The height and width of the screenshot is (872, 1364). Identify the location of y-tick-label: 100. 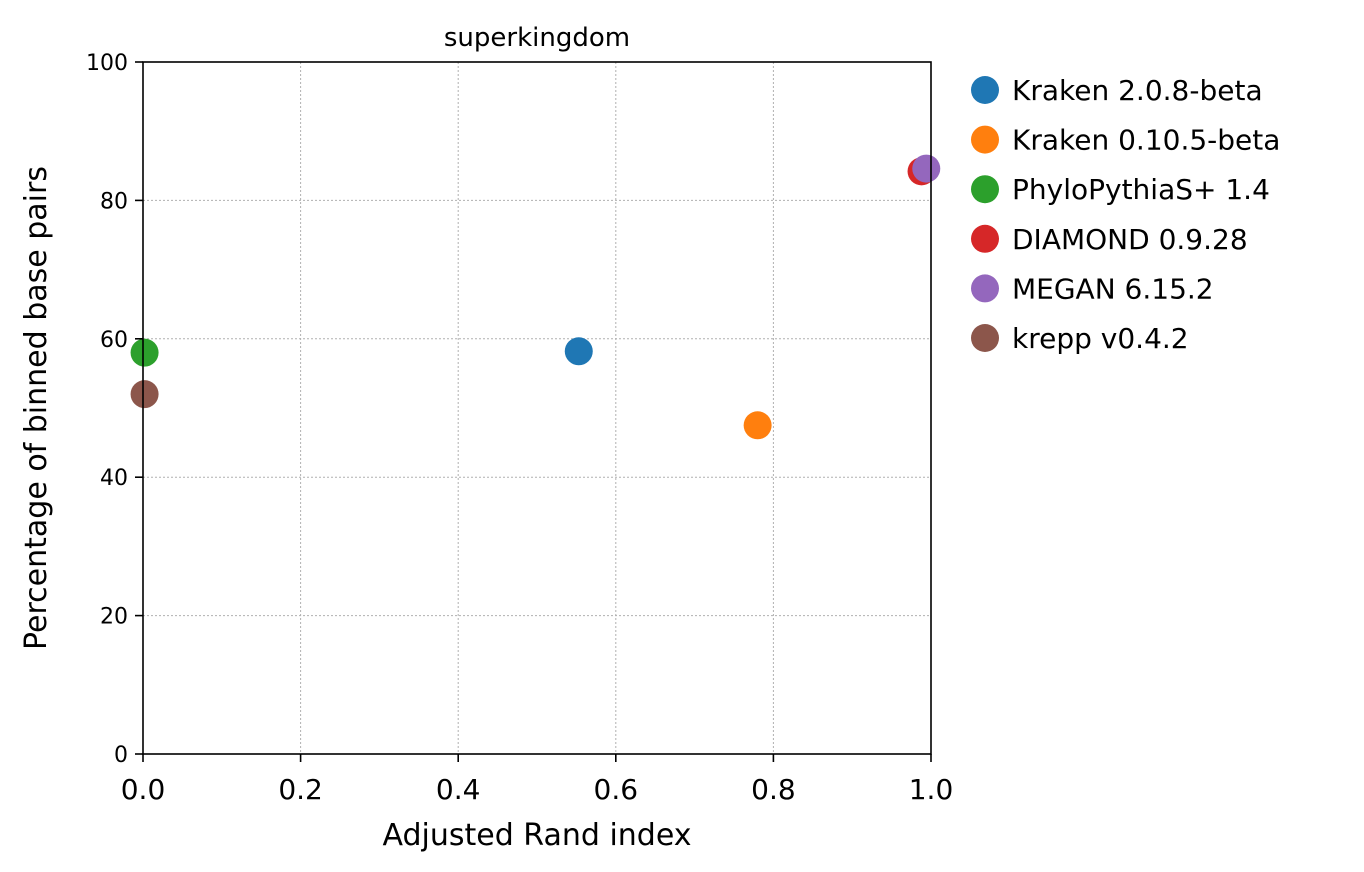
(107, 63).